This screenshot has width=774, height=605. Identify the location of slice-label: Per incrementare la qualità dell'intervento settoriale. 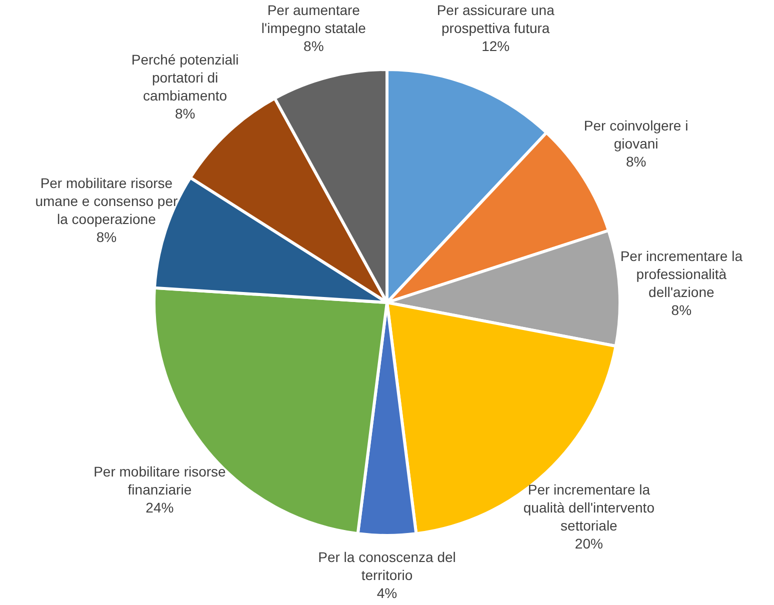
(589, 507).